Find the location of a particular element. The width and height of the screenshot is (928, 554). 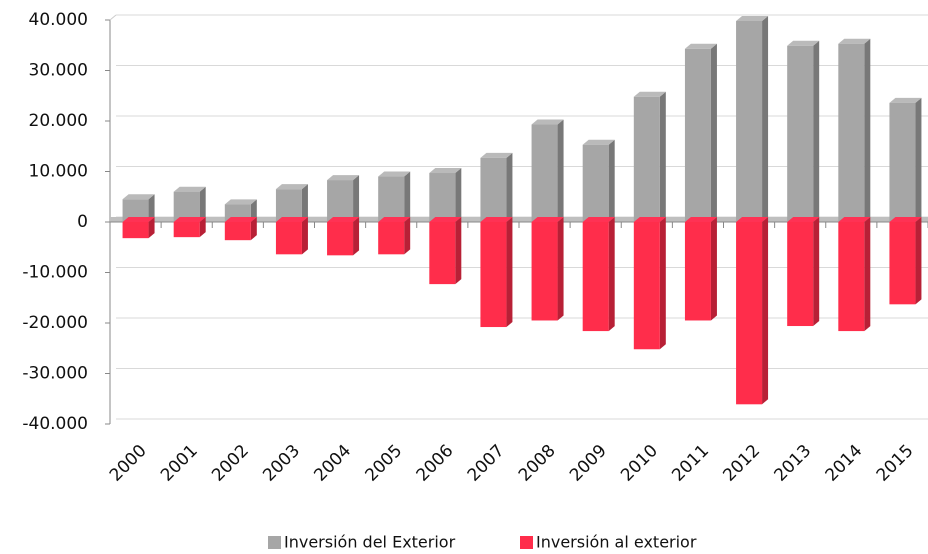

y-tick-label: 0 is located at coordinates (82, 222).